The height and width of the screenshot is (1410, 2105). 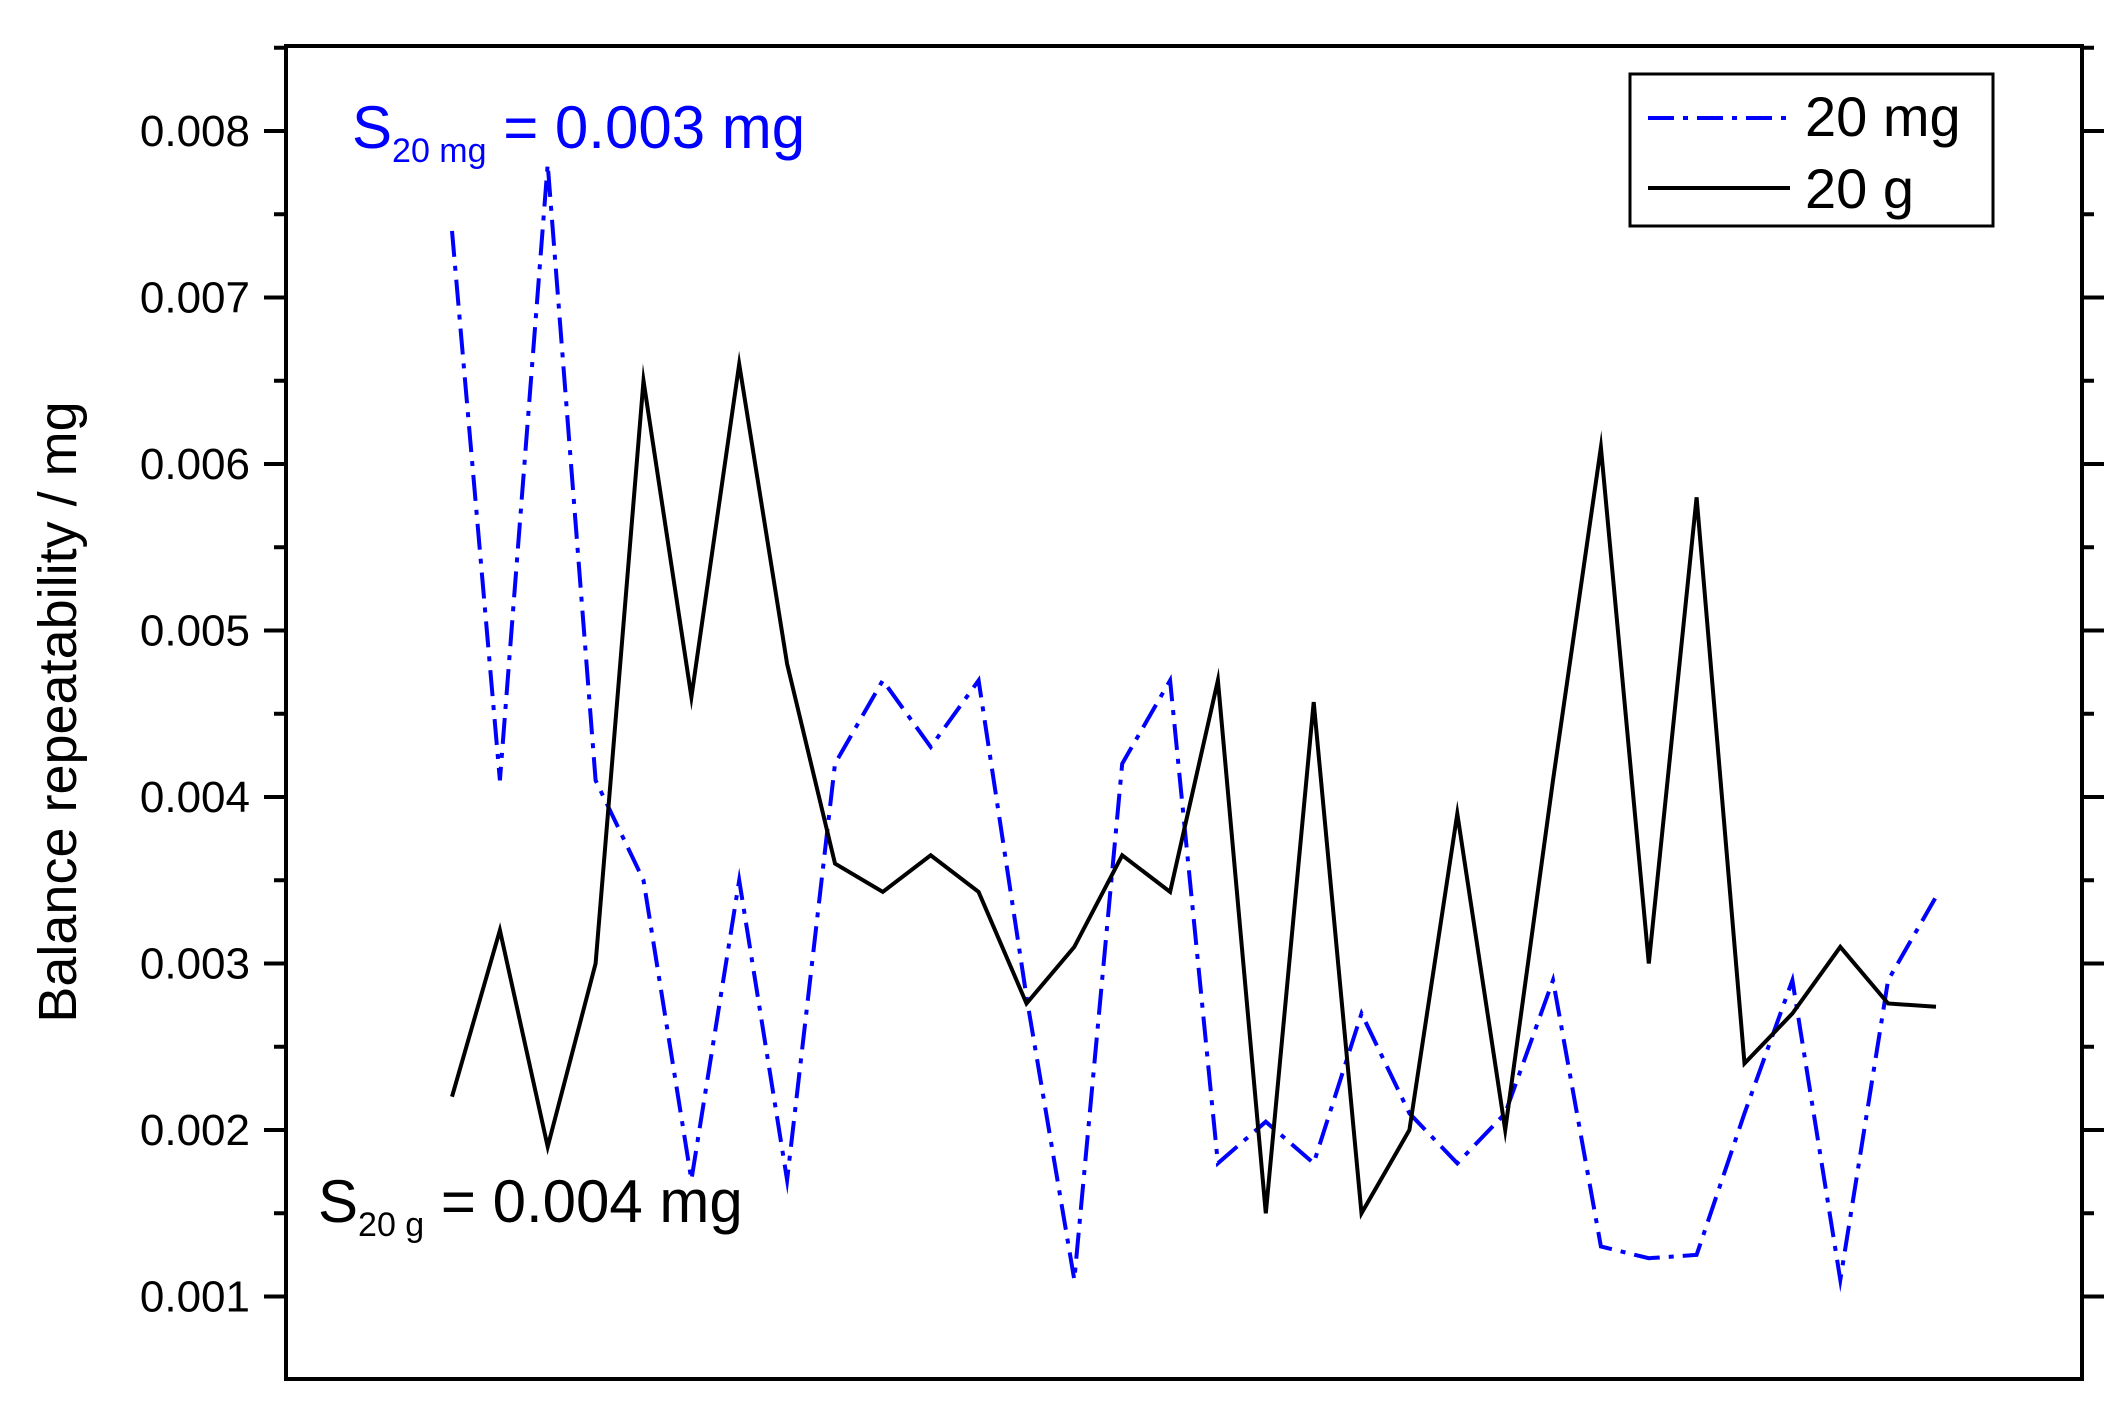 What do you see at coordinates (195, 298) in the screenshot?
I see `y-tick-label: 0.007` at bounding box center [195, 298].